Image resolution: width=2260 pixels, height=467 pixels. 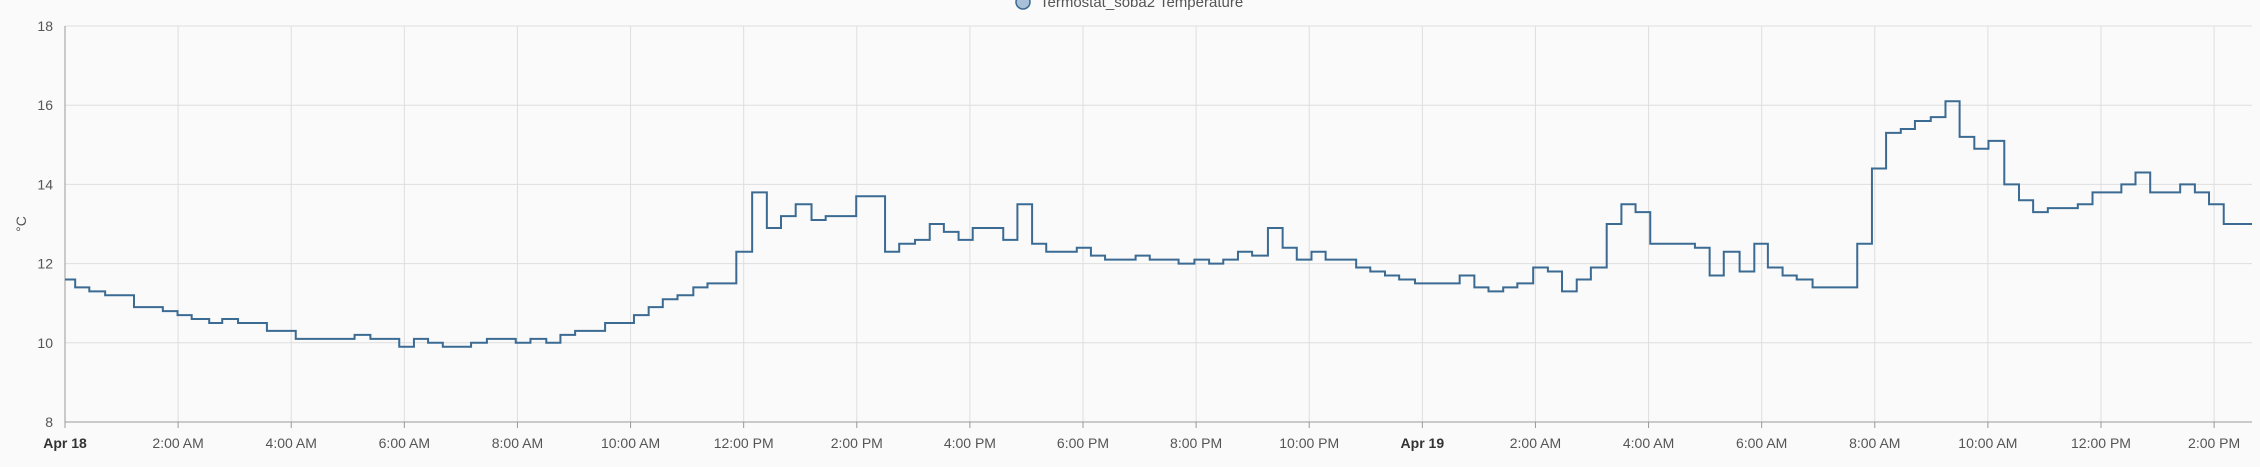 What do you see at coordinates (49, 422) in the screenshot?
I see `y-tick-label: 8` at bounding box center [49, 422].